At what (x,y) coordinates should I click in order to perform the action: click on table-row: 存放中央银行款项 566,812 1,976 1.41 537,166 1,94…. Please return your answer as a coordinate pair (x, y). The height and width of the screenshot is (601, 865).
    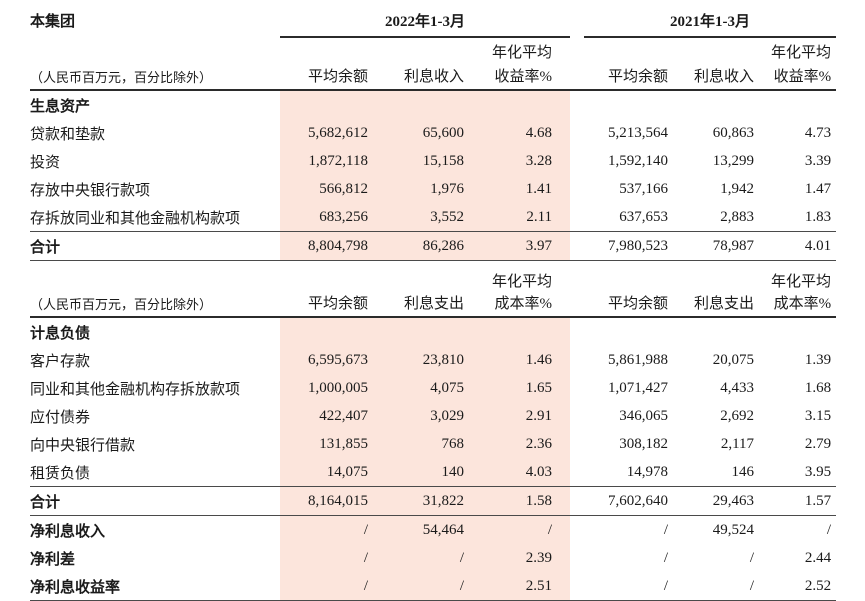
    Looking at the image, I should click on (433, 189).